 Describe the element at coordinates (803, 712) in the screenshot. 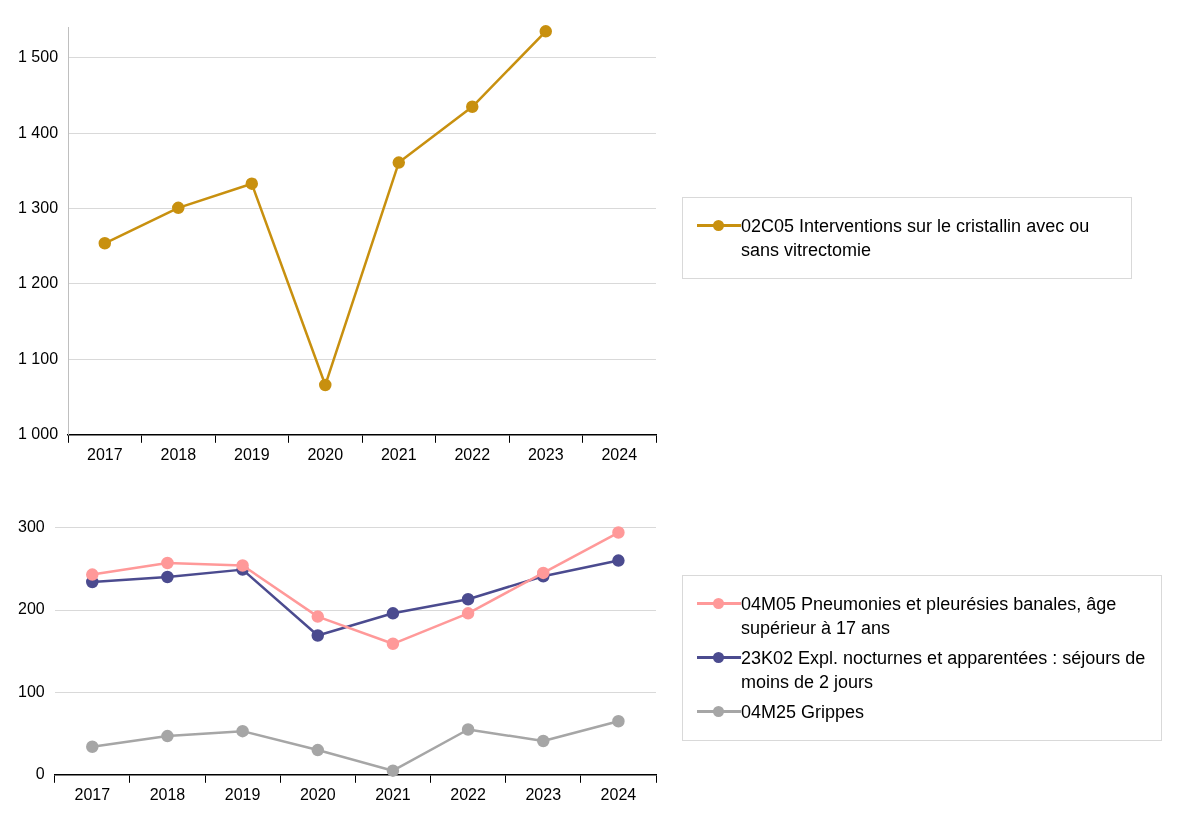

I see `legend-label: 04M25 Grippes` at that location.